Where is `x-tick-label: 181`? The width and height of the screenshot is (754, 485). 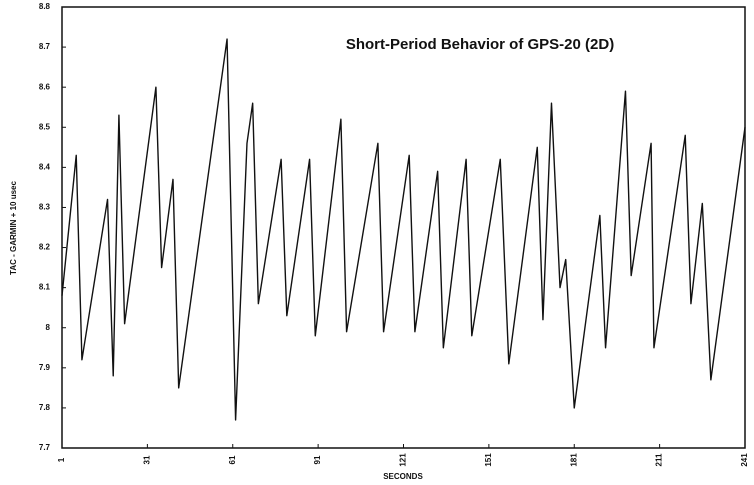
x-tick-label: 181 is located at coordinates (573, 460).